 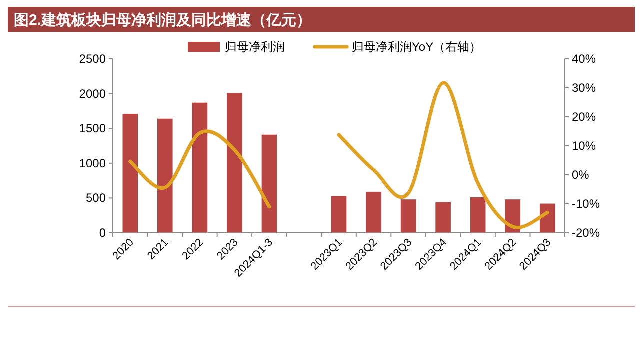 I want to click on y2-tick-label: -20%, so click(x=586, y=233).